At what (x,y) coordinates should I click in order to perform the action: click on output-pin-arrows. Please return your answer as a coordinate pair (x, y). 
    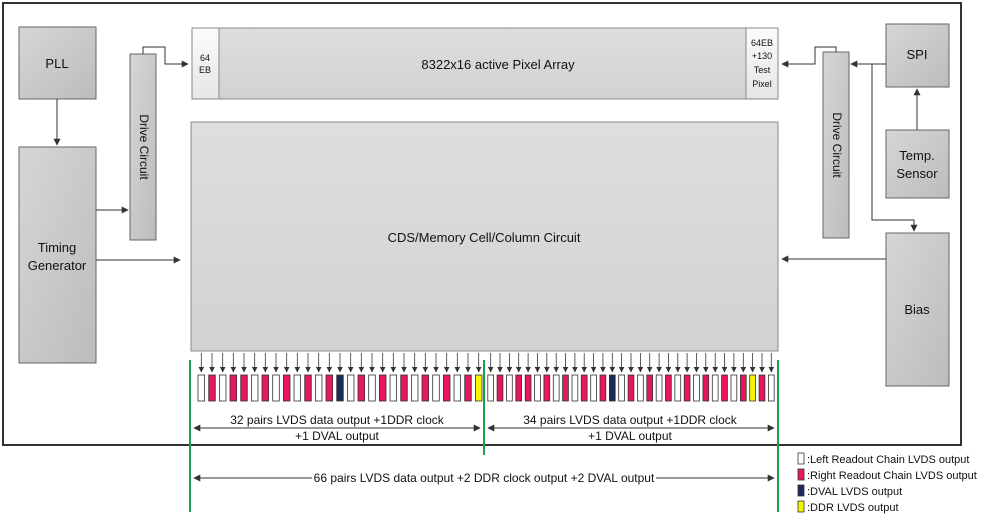
    Looking at the image, I should click on (486, 363).